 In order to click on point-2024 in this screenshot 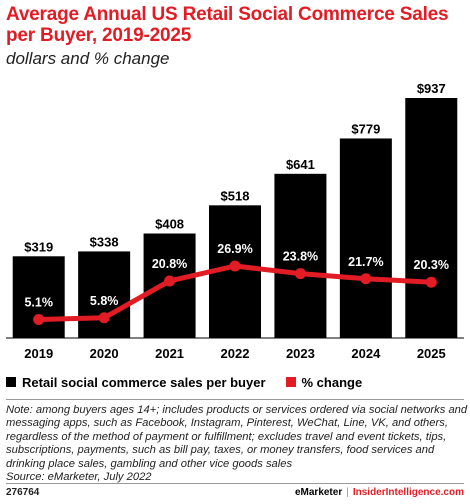, I will do `click(366, 279)`.